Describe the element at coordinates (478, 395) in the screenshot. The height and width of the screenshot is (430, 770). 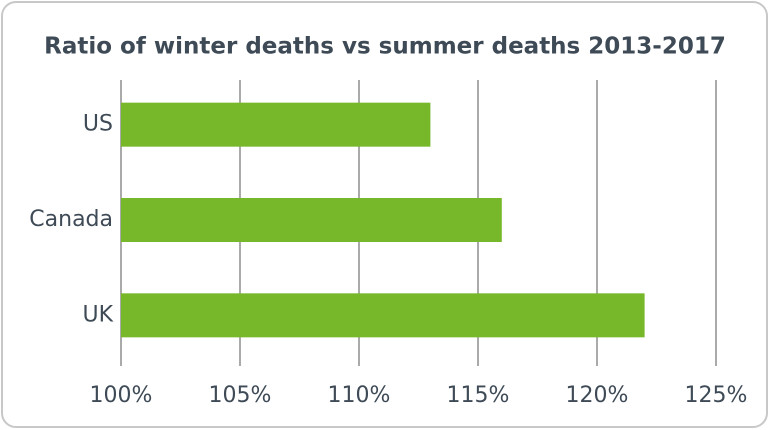
I see `x-tick-label: 115%` at that location.